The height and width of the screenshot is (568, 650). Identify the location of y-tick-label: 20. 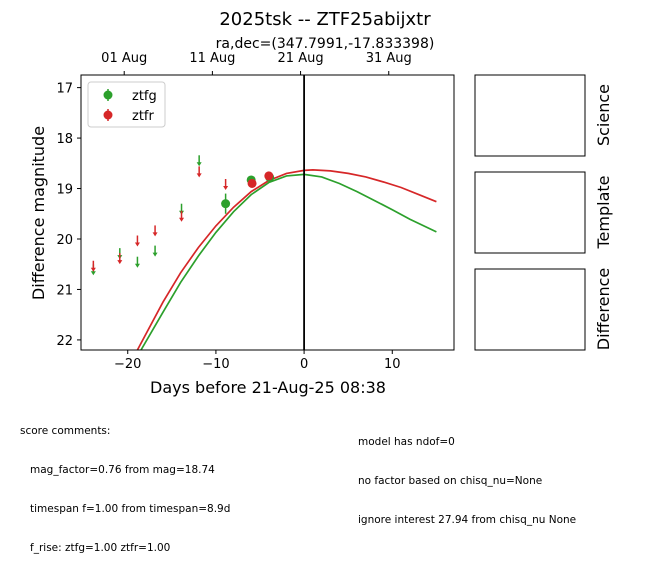
(64, 240).